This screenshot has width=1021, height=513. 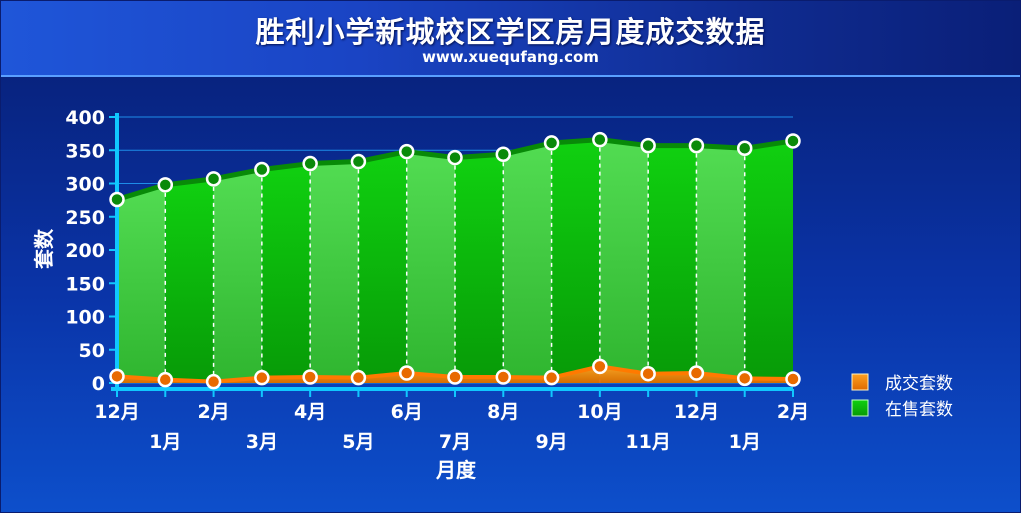 I want to click on x-tick-label: 5月, so click(x=358, y=442).